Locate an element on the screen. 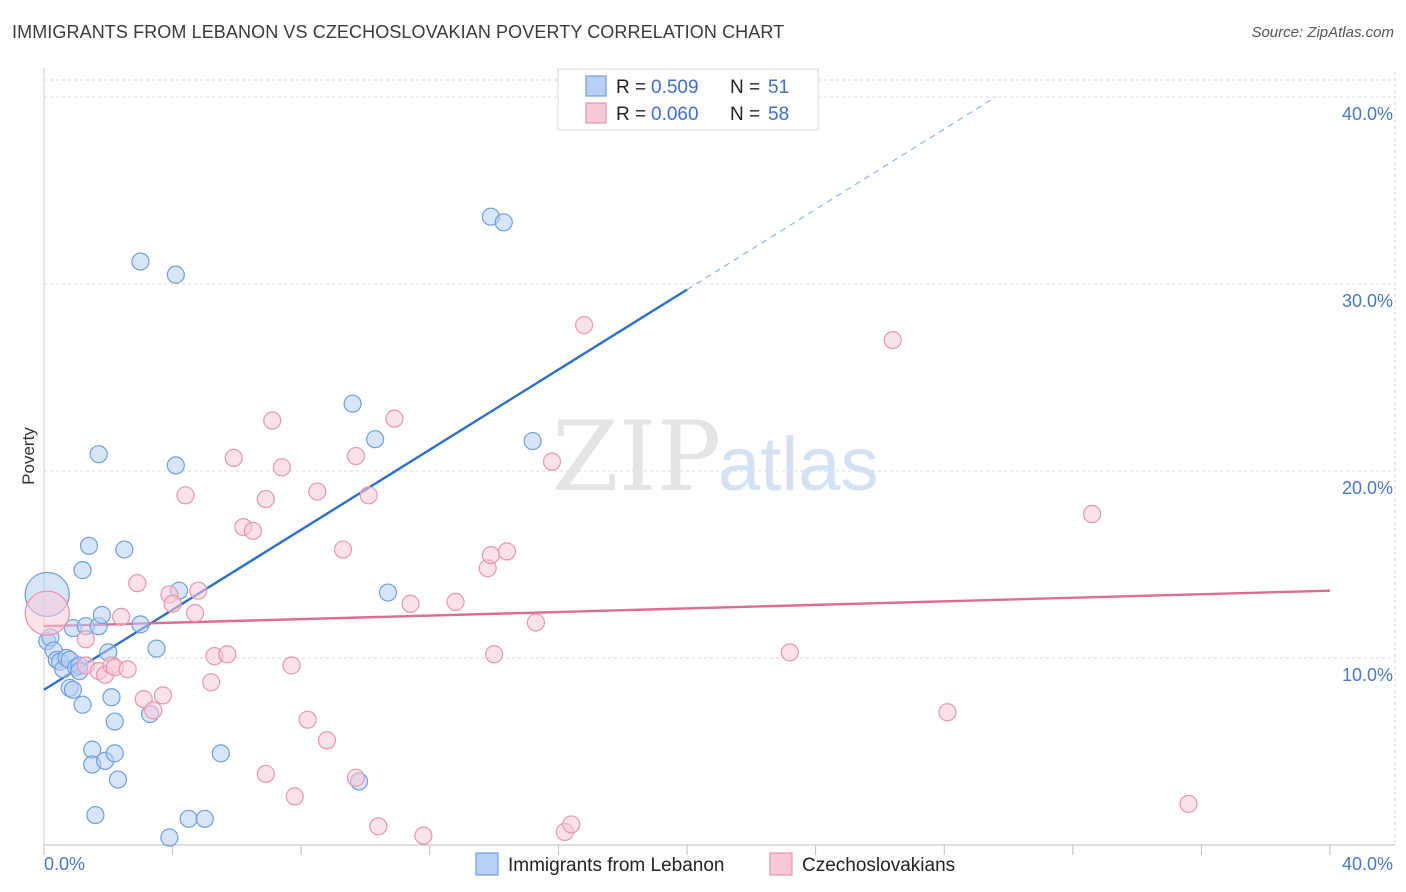 This screenshot has height=892, width=1406. bottom-legend-label: Immigrants from Lebanon is located at coordinates (616, 865).